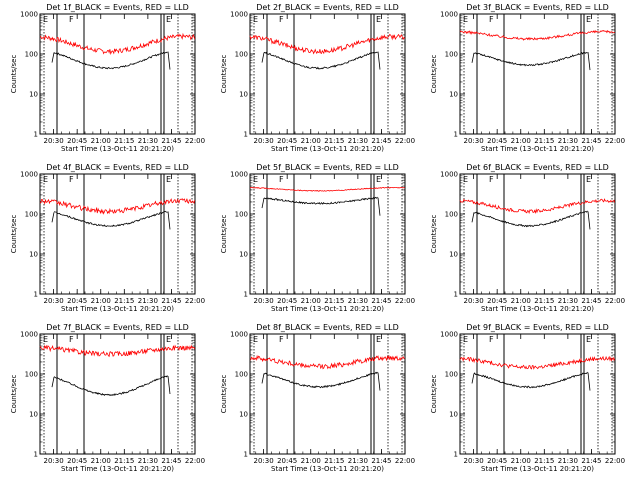 This screenshot has width=640, height=480. What do you see at coordinates (117, 7) in the screenshot?
I see `panel-title: Det 1f_BLACK = Events, RED = LLD` at bounding box center [117, 7].